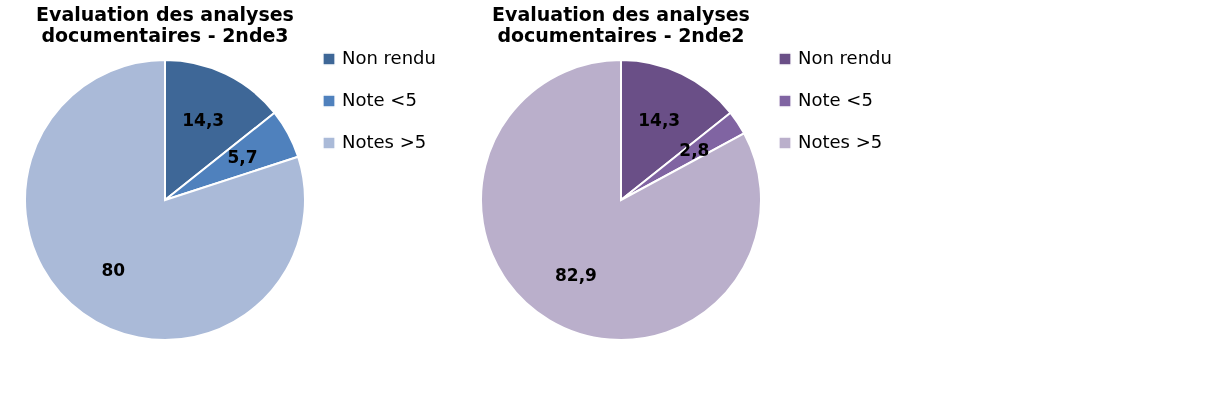 The width and height of the screenshot is (1213, 403). Describe the element at coordinates (113, 270) in the screenshot. I see `data-label: 80` at that location.